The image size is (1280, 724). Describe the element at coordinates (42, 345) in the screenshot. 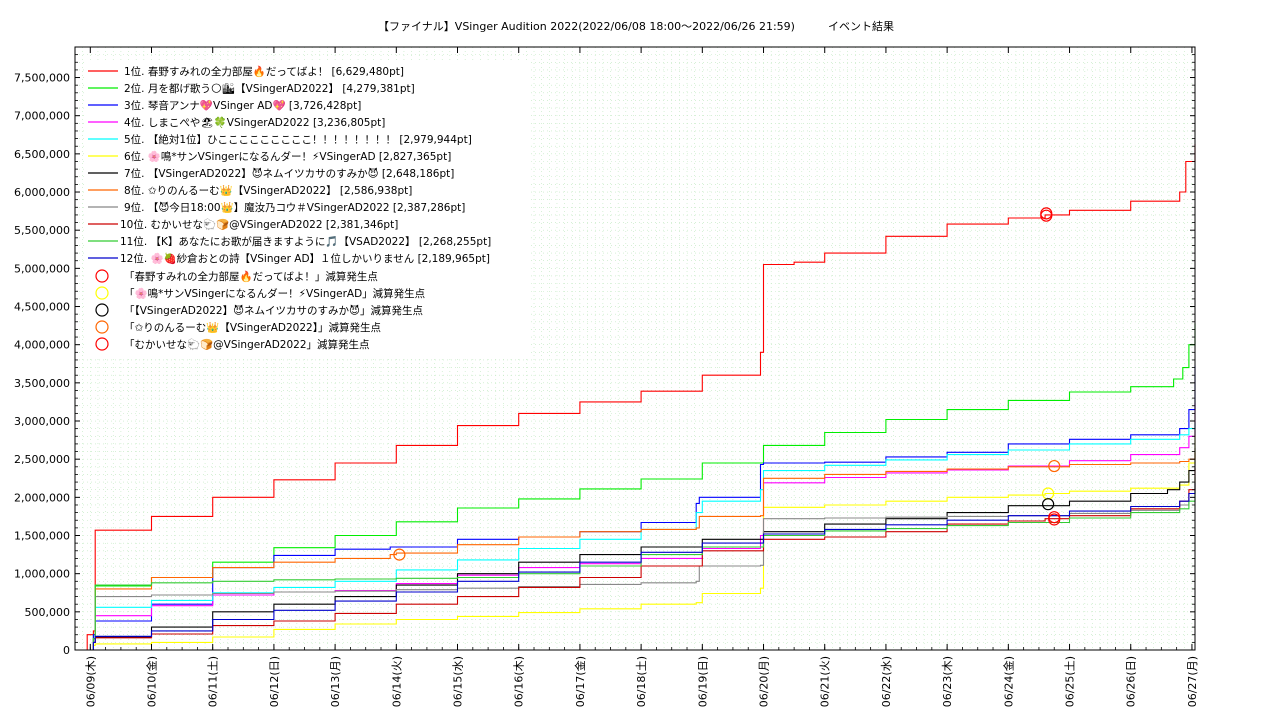

I see `y-tick-label: 4,000,000` at that location.